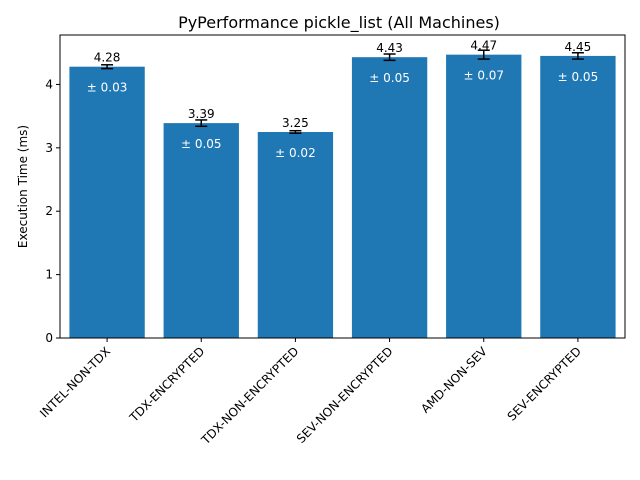 This screenshot has width=640, height=480. What do you see at coordinates (75, 382) in the screenshot?
I see `x-tick-label: INTEL-NON-TDX` at bounding box center [75, 382].